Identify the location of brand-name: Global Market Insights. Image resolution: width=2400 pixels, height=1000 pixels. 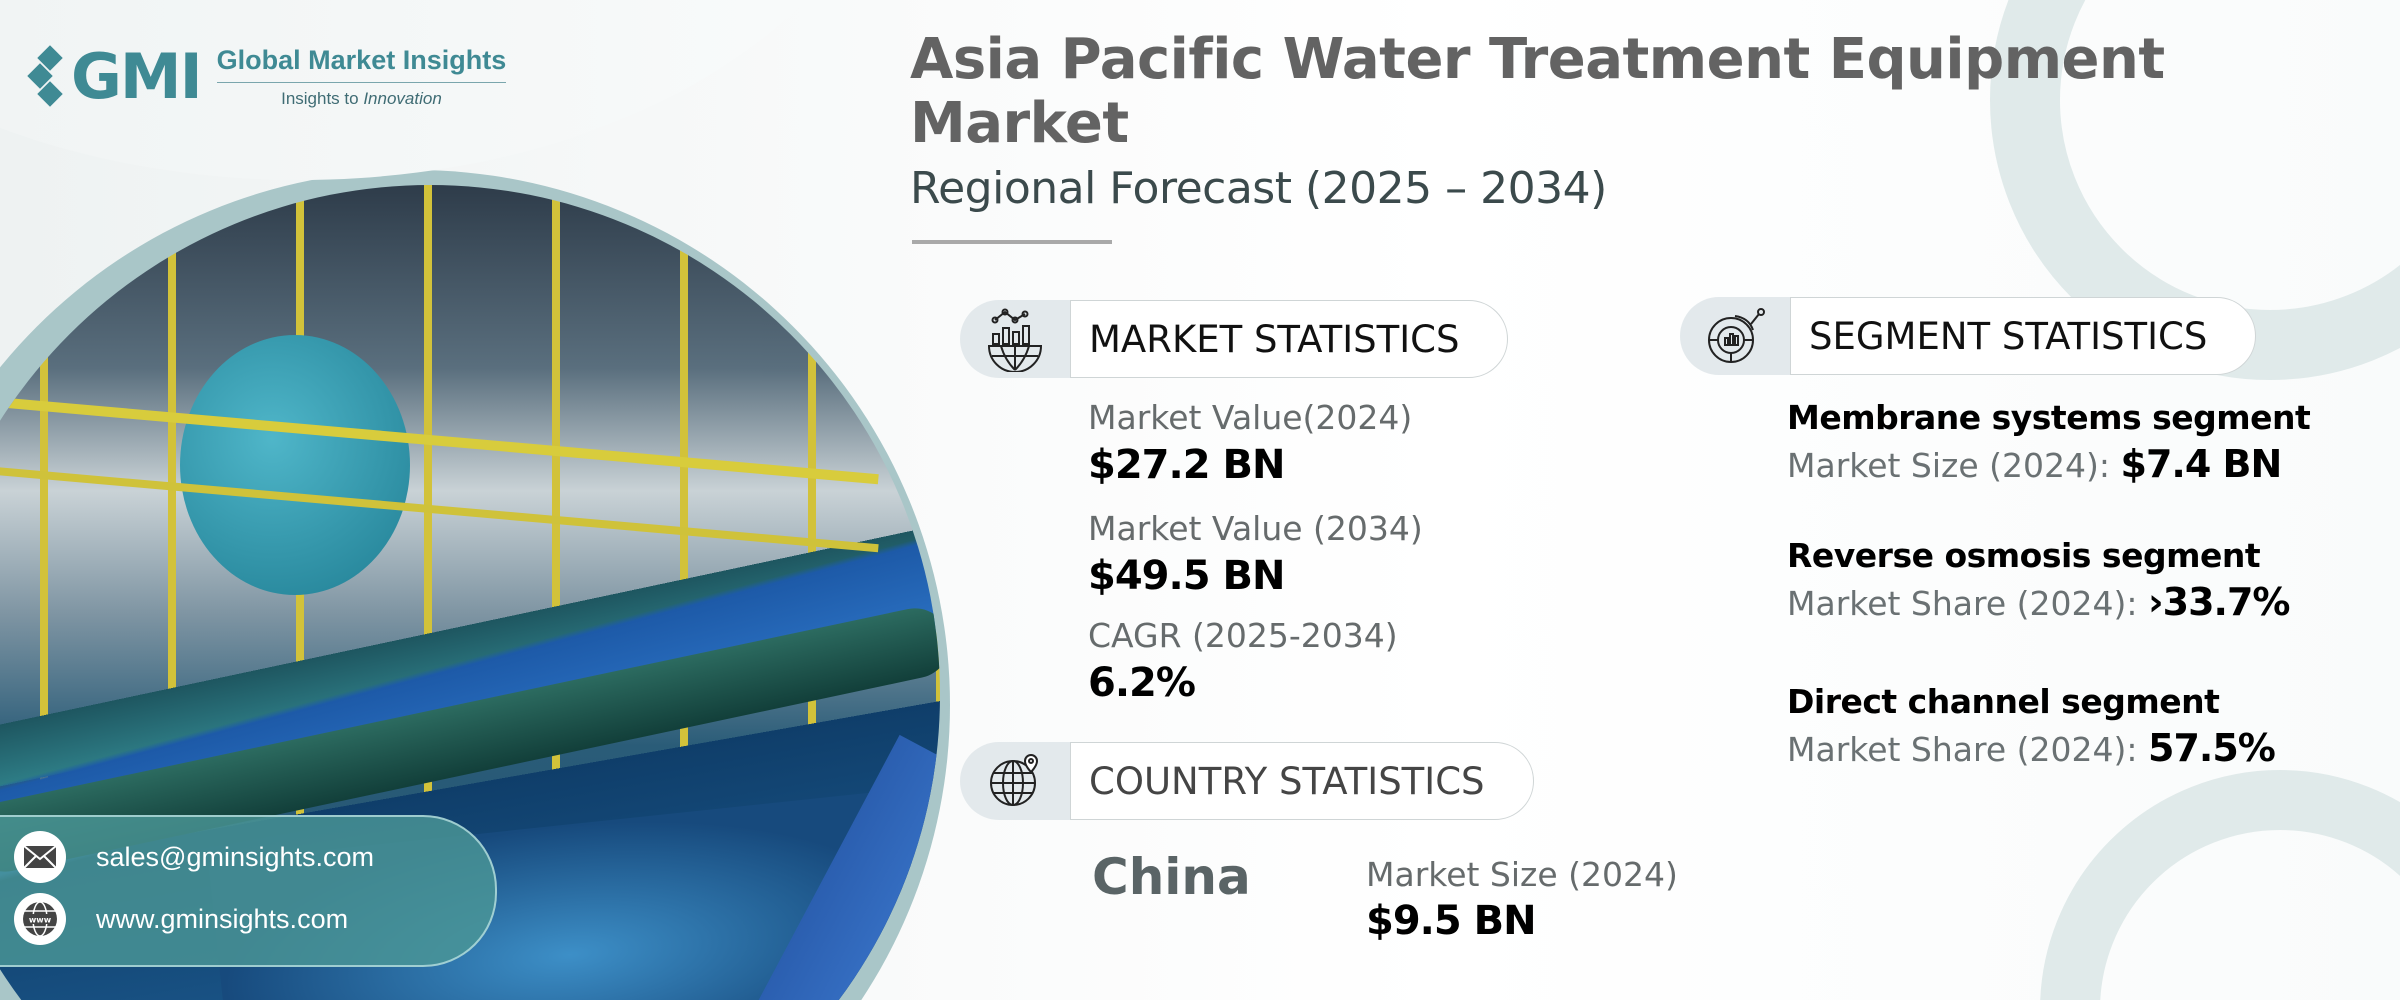
(361, 64).